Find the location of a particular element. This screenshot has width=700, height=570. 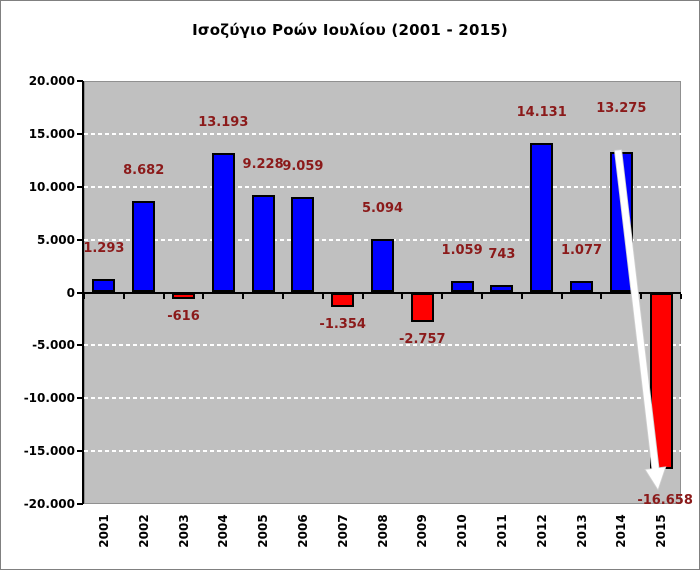

x-axis-label-2003: 2003 is located at coordinates (183, 531).